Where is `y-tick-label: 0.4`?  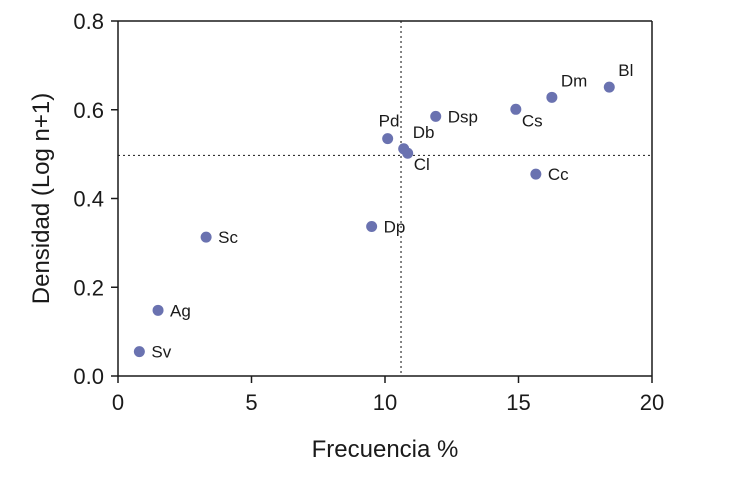
y-tick-label: 0.4 is located at coordinates (88, 199).